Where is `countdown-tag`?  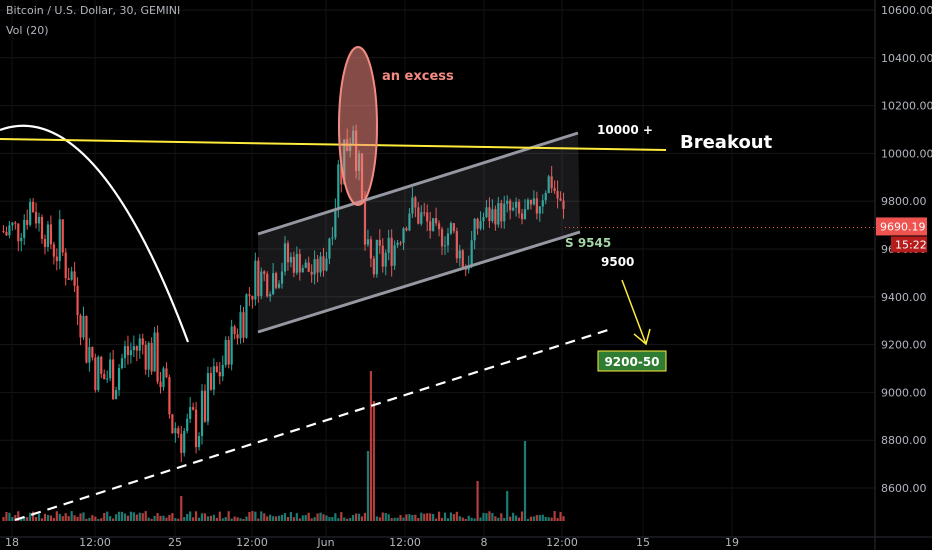
countdown-tag is located at coordinates (909, 244).